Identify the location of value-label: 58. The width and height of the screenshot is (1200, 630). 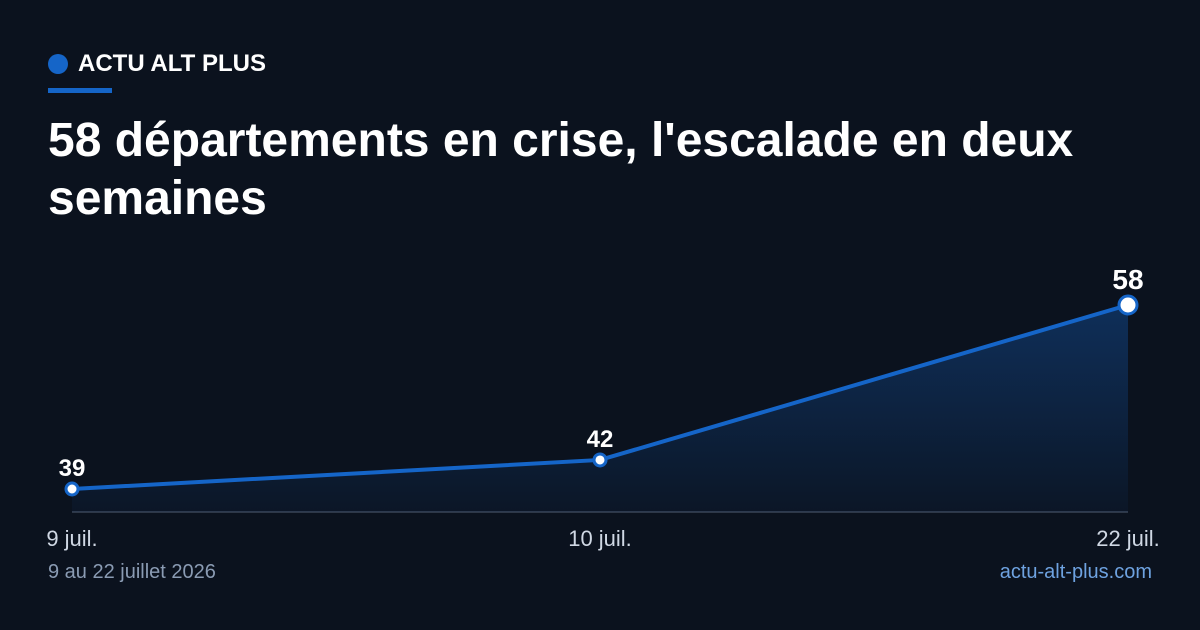
(1127, 279).